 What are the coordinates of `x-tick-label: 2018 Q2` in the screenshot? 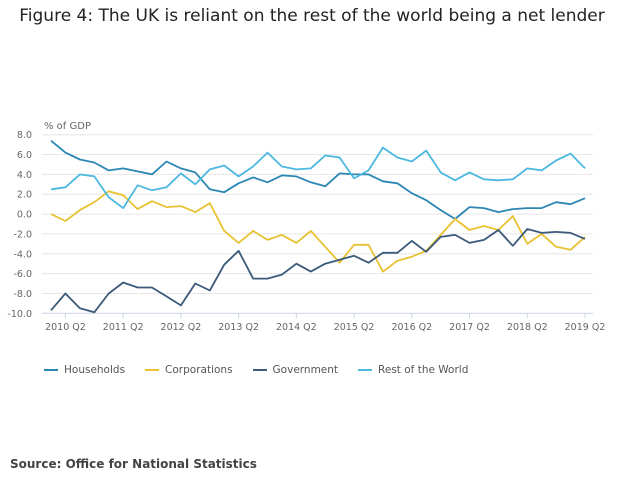 It's located at (527, 327).